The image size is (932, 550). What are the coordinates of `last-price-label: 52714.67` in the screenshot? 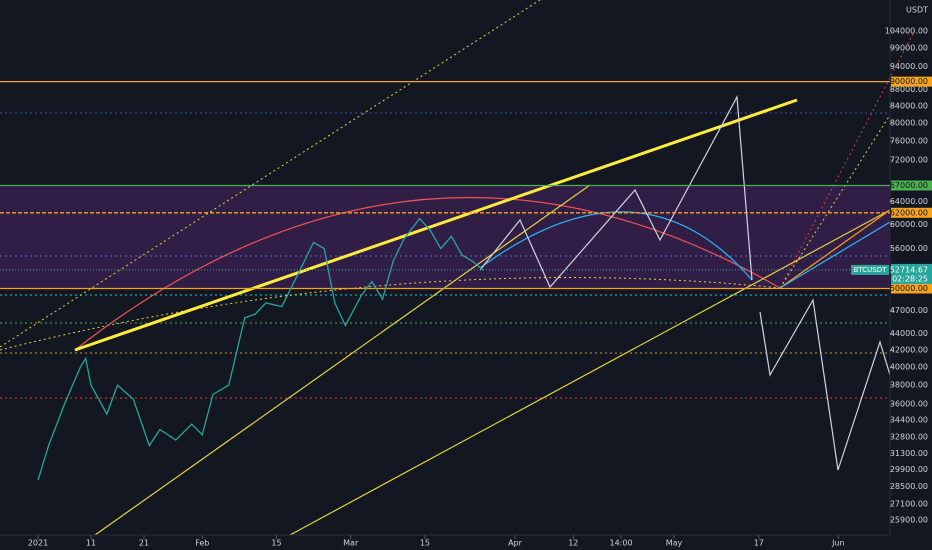 It's located at (909, 269).